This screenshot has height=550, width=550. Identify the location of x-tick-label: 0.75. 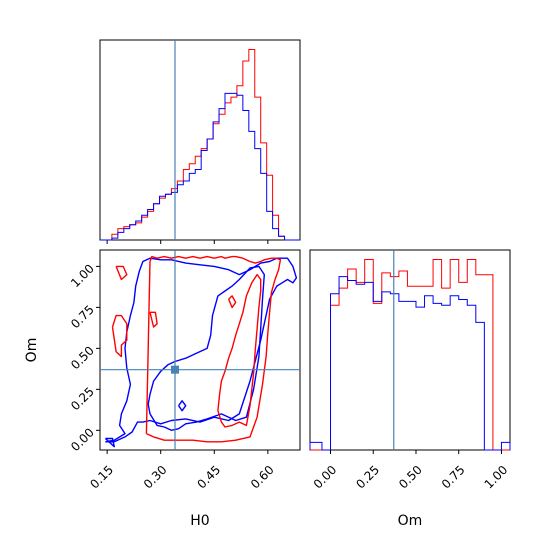
(453, 477).